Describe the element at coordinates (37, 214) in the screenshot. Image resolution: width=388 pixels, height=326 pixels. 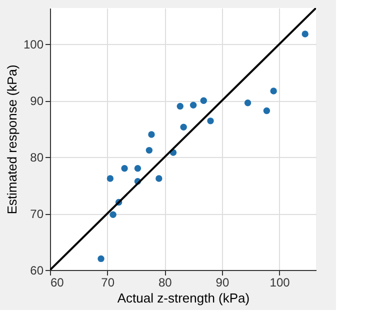
I see `y-tick-label: 70` at that location.